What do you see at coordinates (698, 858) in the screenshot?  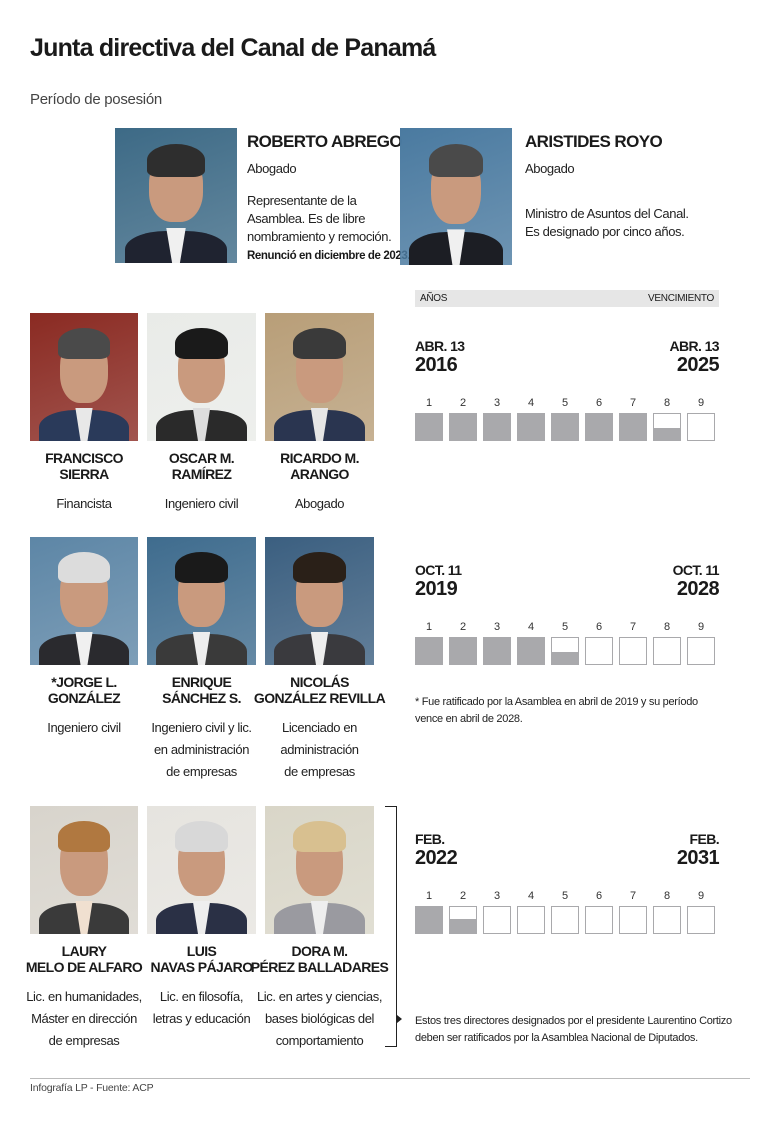 I see `end-year: 2031` at bounding box center [698, 858].